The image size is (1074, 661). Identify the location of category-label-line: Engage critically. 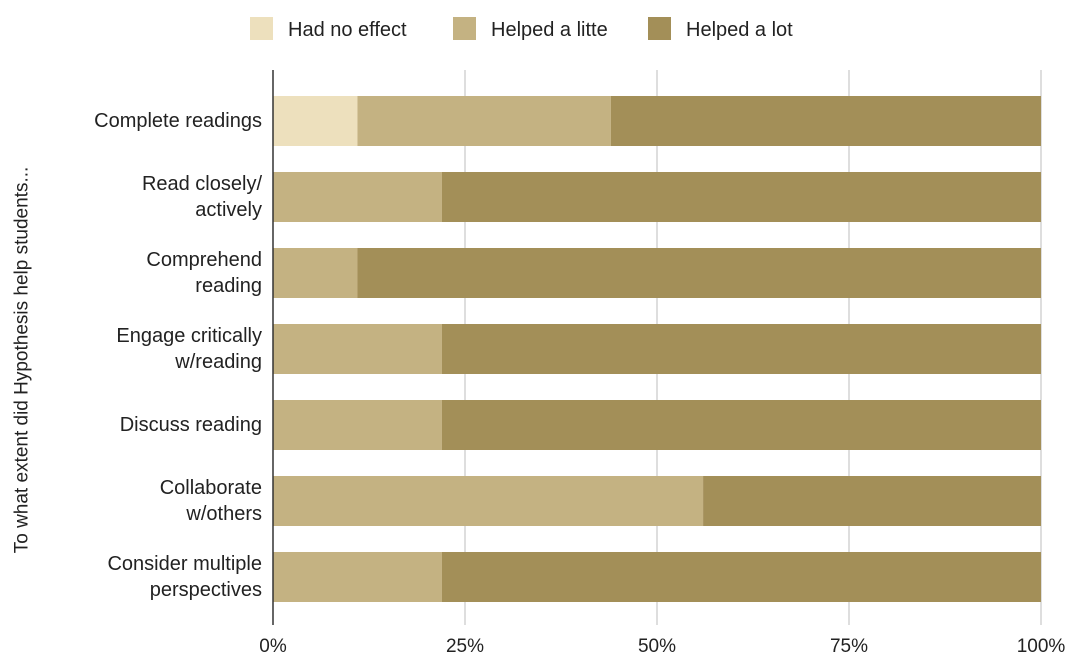
(189, 336).